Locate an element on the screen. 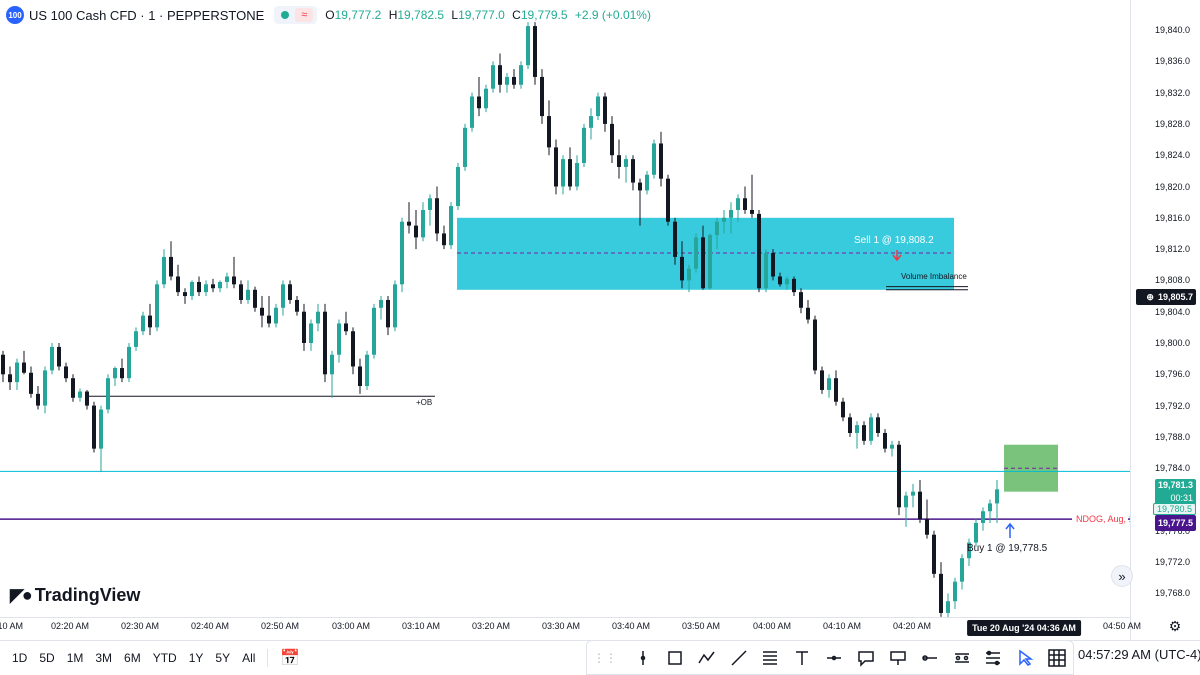  ohlc-close-label: C is located at coordinates (516, 15).